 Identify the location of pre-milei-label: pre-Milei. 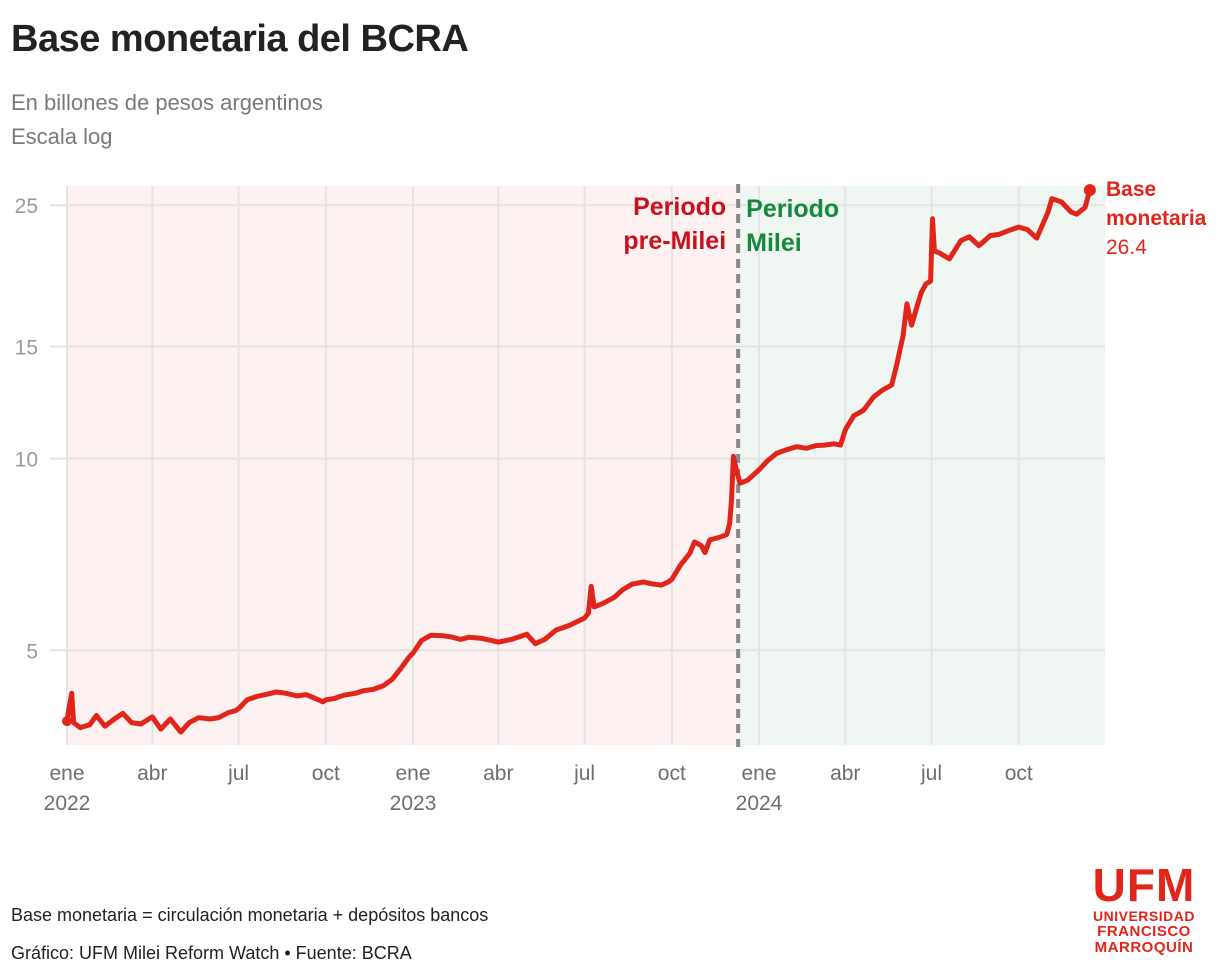
(674, 241).